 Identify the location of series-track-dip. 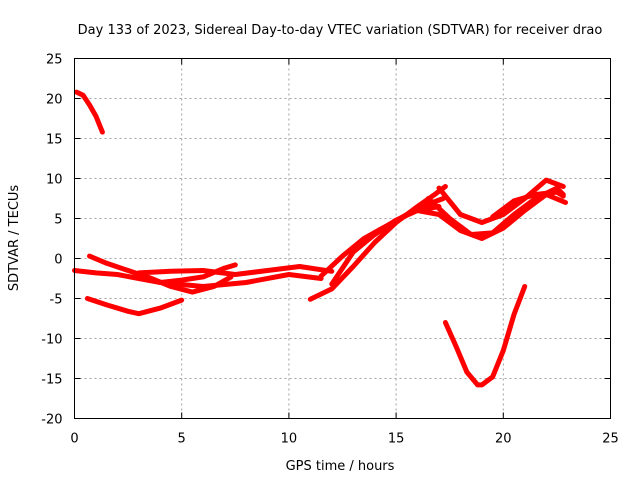
(485, 336).